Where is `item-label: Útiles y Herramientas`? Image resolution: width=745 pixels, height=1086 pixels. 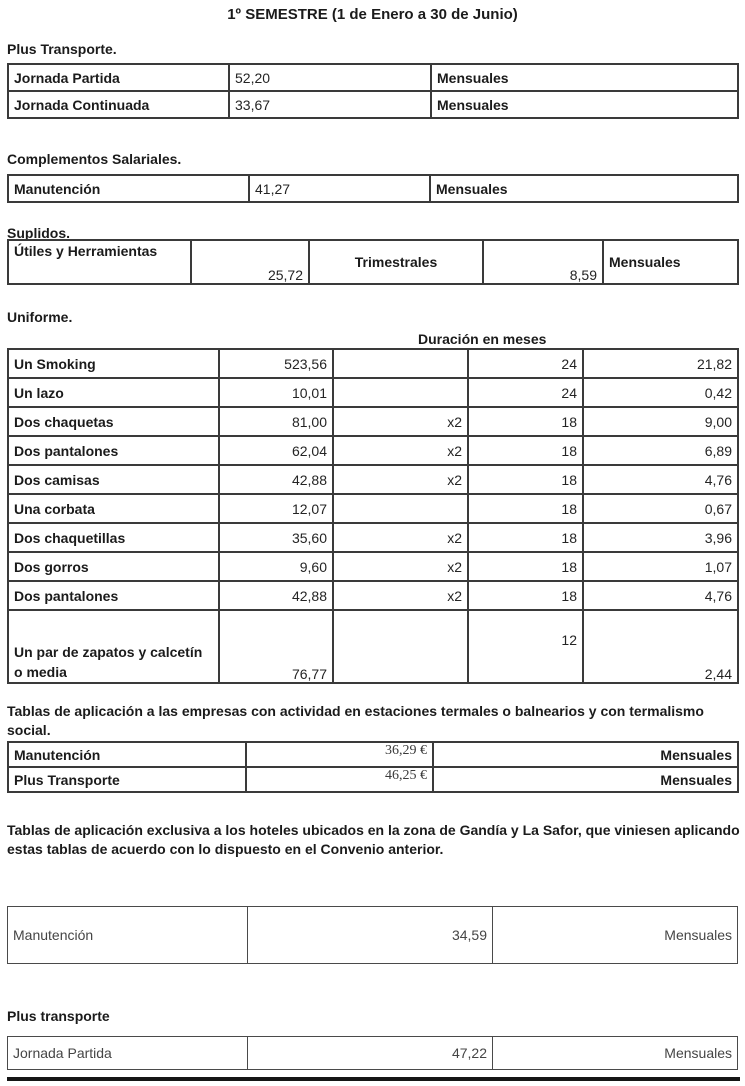 item-label: Útiles y Herramientas is located at coordinates (99, 262).